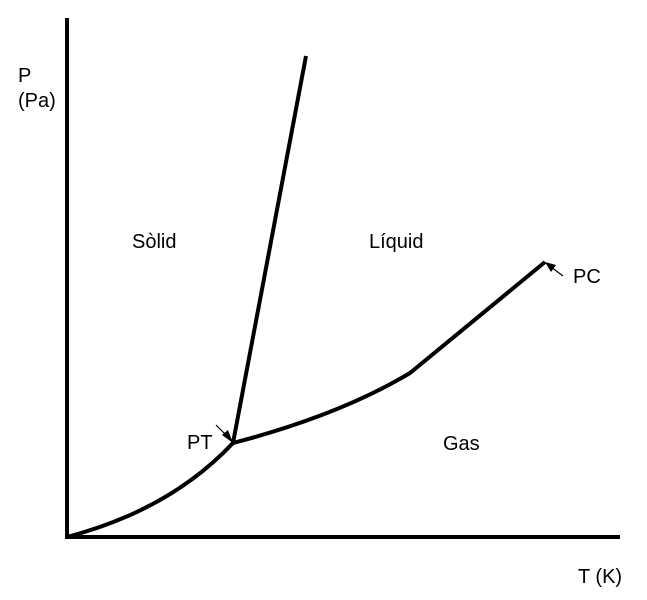  I want to click on critical-point-arrow, so click(554, 269).